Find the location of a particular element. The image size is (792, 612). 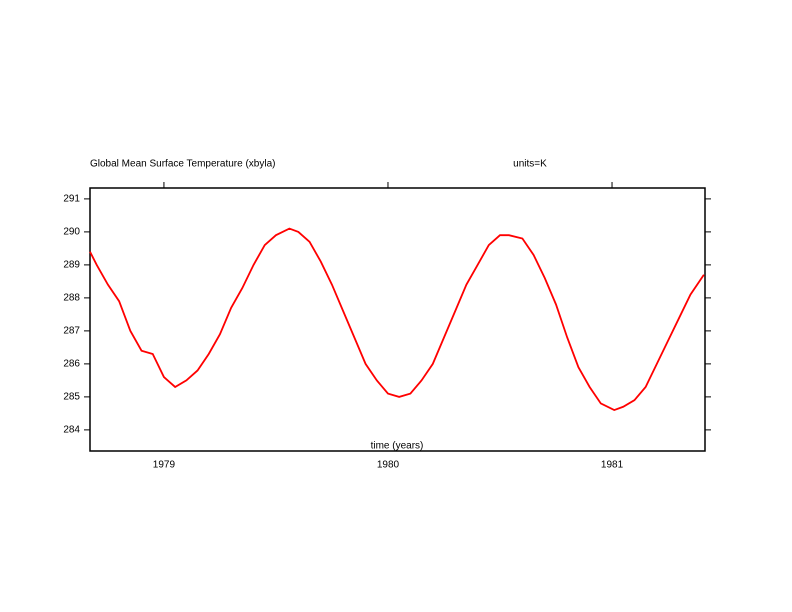

x-tick-label: 1980 is located at coordinates (388, 465).